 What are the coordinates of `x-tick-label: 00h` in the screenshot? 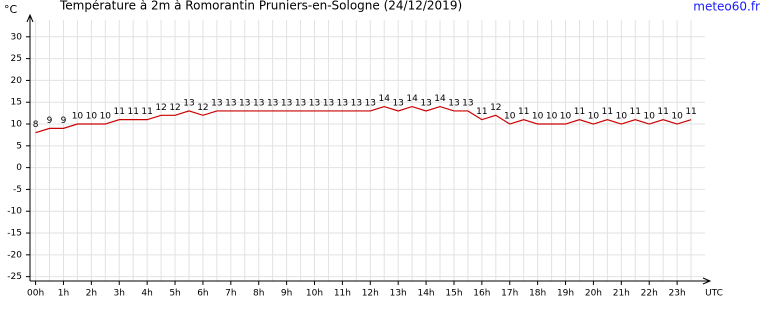 It's located at (35, 294).